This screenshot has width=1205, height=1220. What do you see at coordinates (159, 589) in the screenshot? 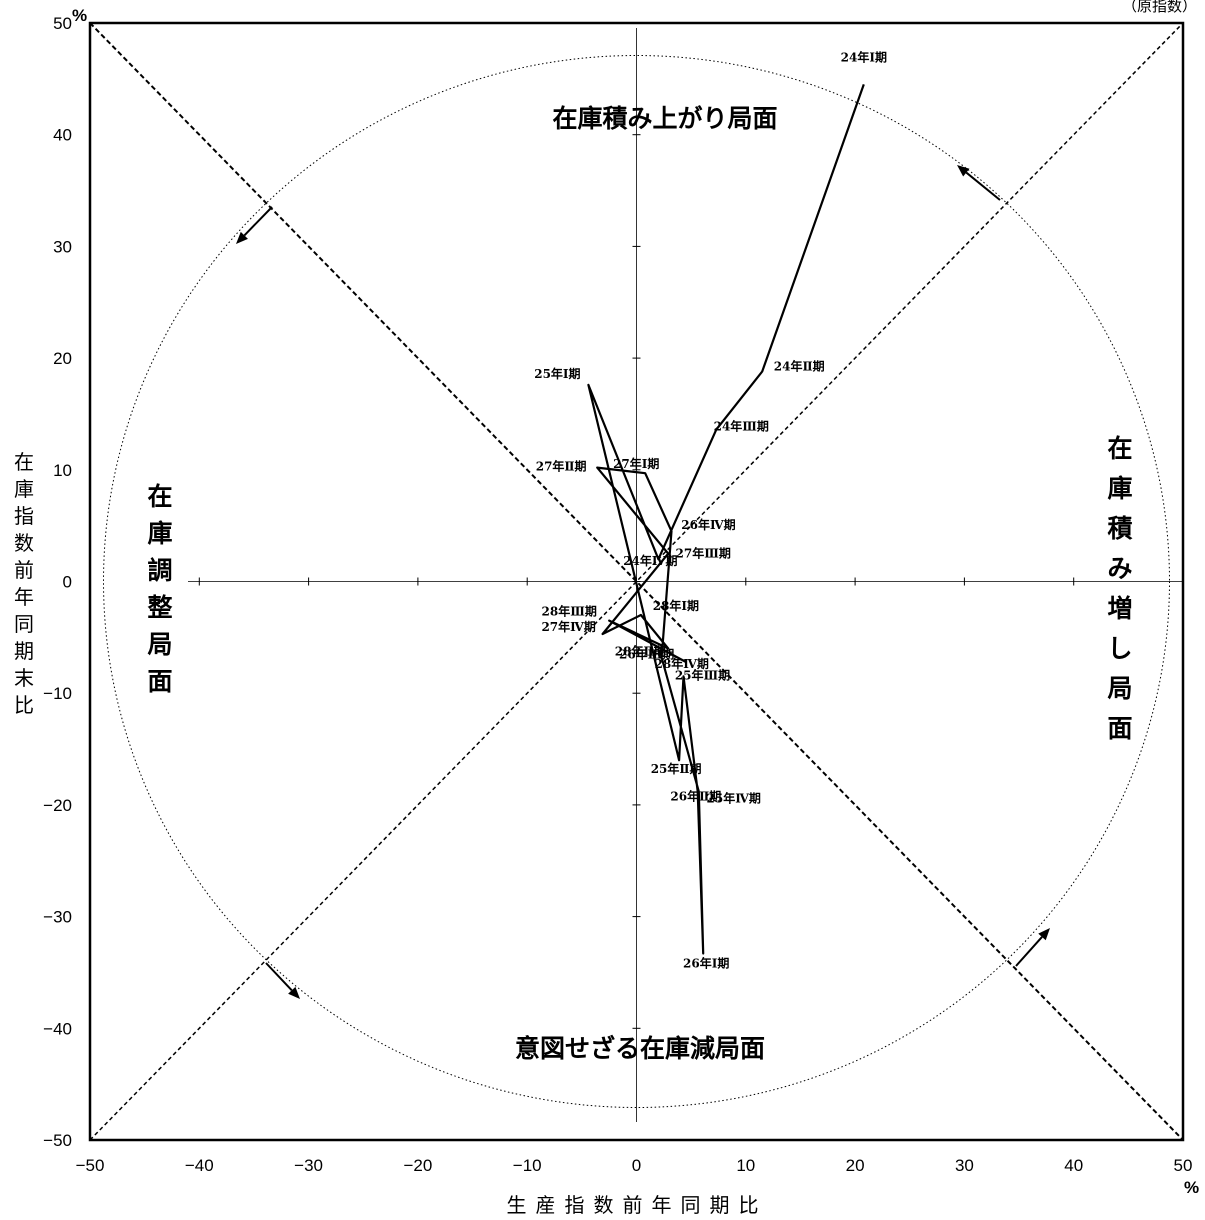
I see `phase-label-left: 在庫調整局面` at bounding box center [159, 589].